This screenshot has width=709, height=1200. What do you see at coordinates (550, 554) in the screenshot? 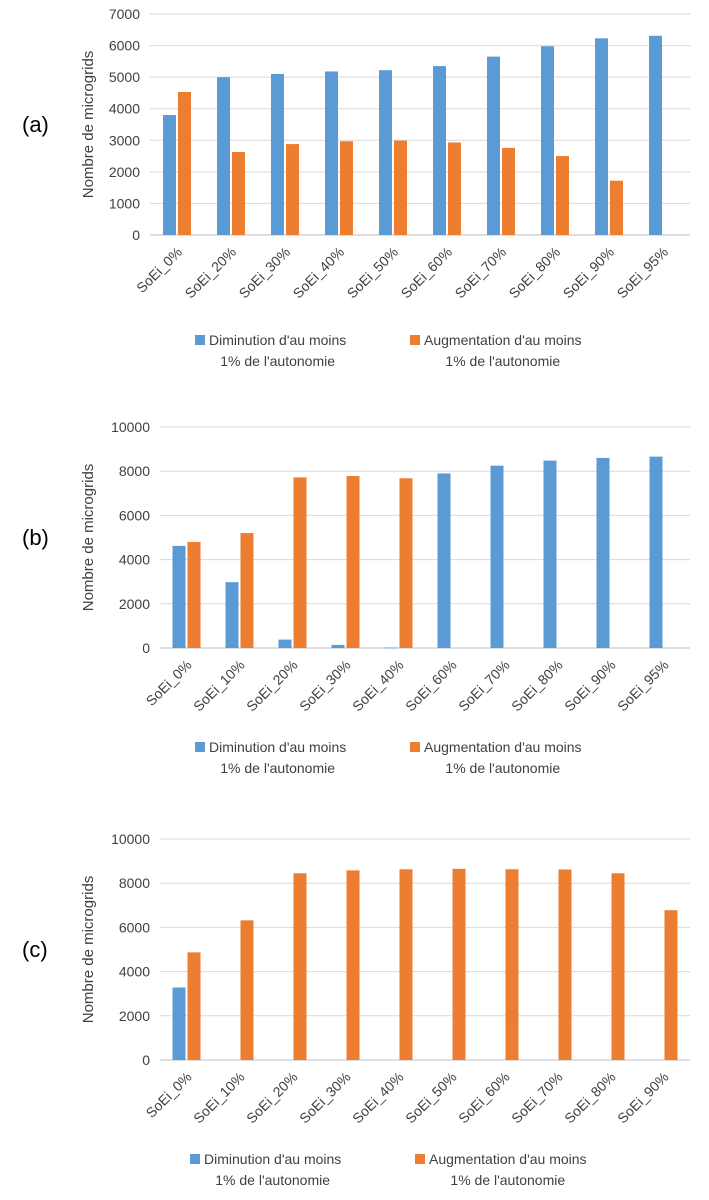
I see `bar-decrease-SoEi_80%` at bounding box center [550, 554].